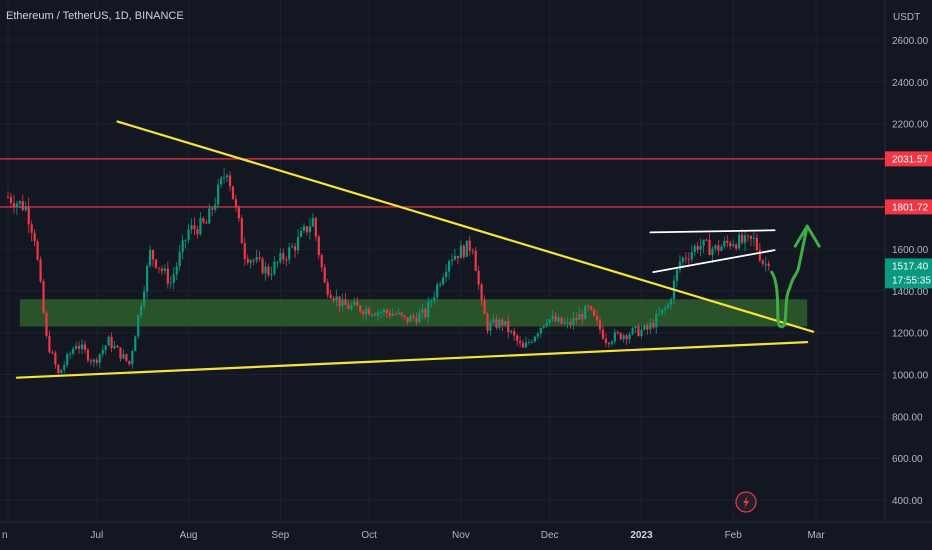 Image resolution: width=932 pixels, height=550 pixels. I want to click on time-tick-label: Mar, so click(816, 535).